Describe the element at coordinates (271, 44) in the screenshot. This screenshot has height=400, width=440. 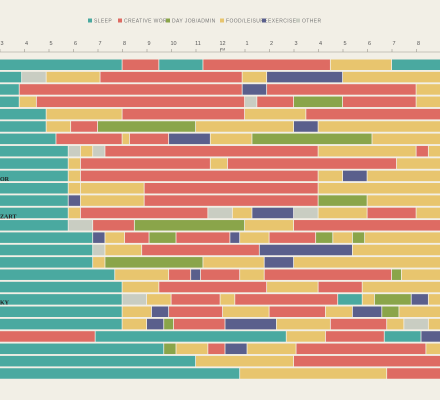
I see `tick-label: 2` at that location.